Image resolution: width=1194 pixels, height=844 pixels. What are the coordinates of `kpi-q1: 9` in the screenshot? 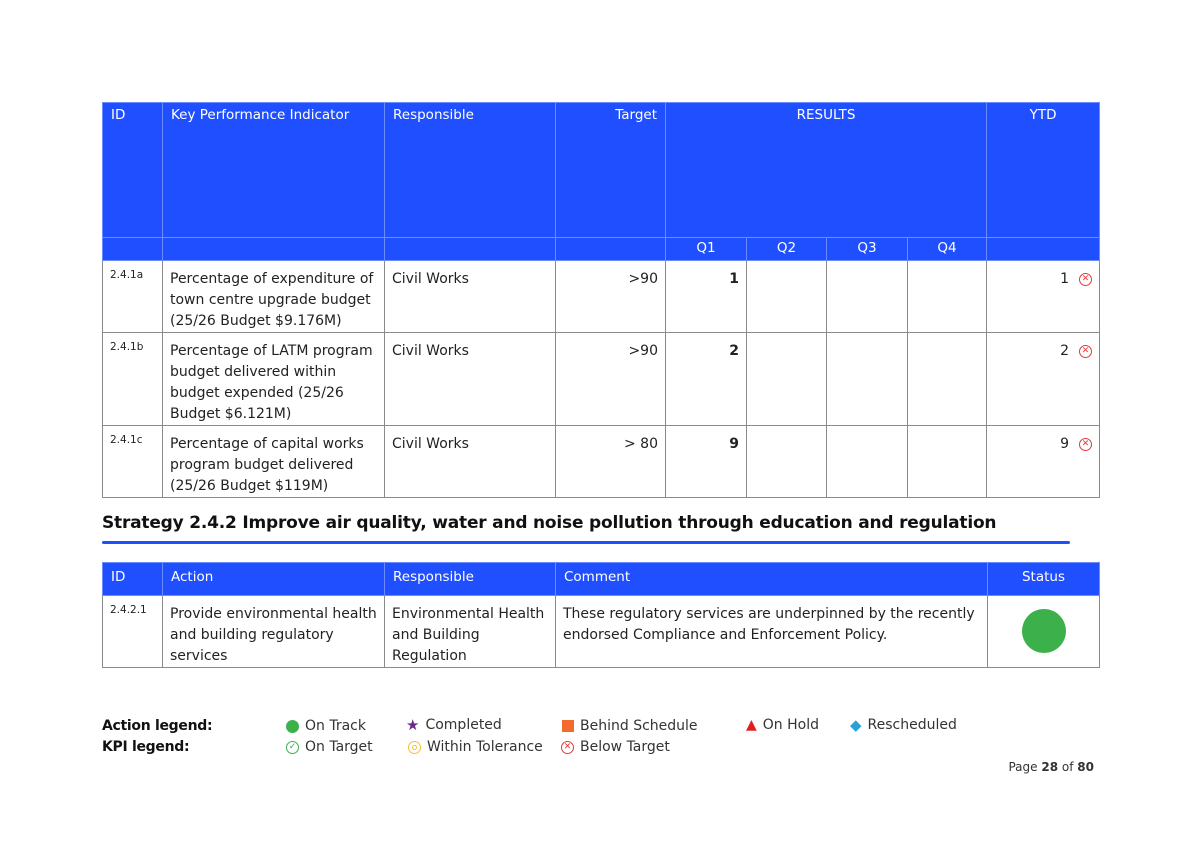 It's located at (734, 444).